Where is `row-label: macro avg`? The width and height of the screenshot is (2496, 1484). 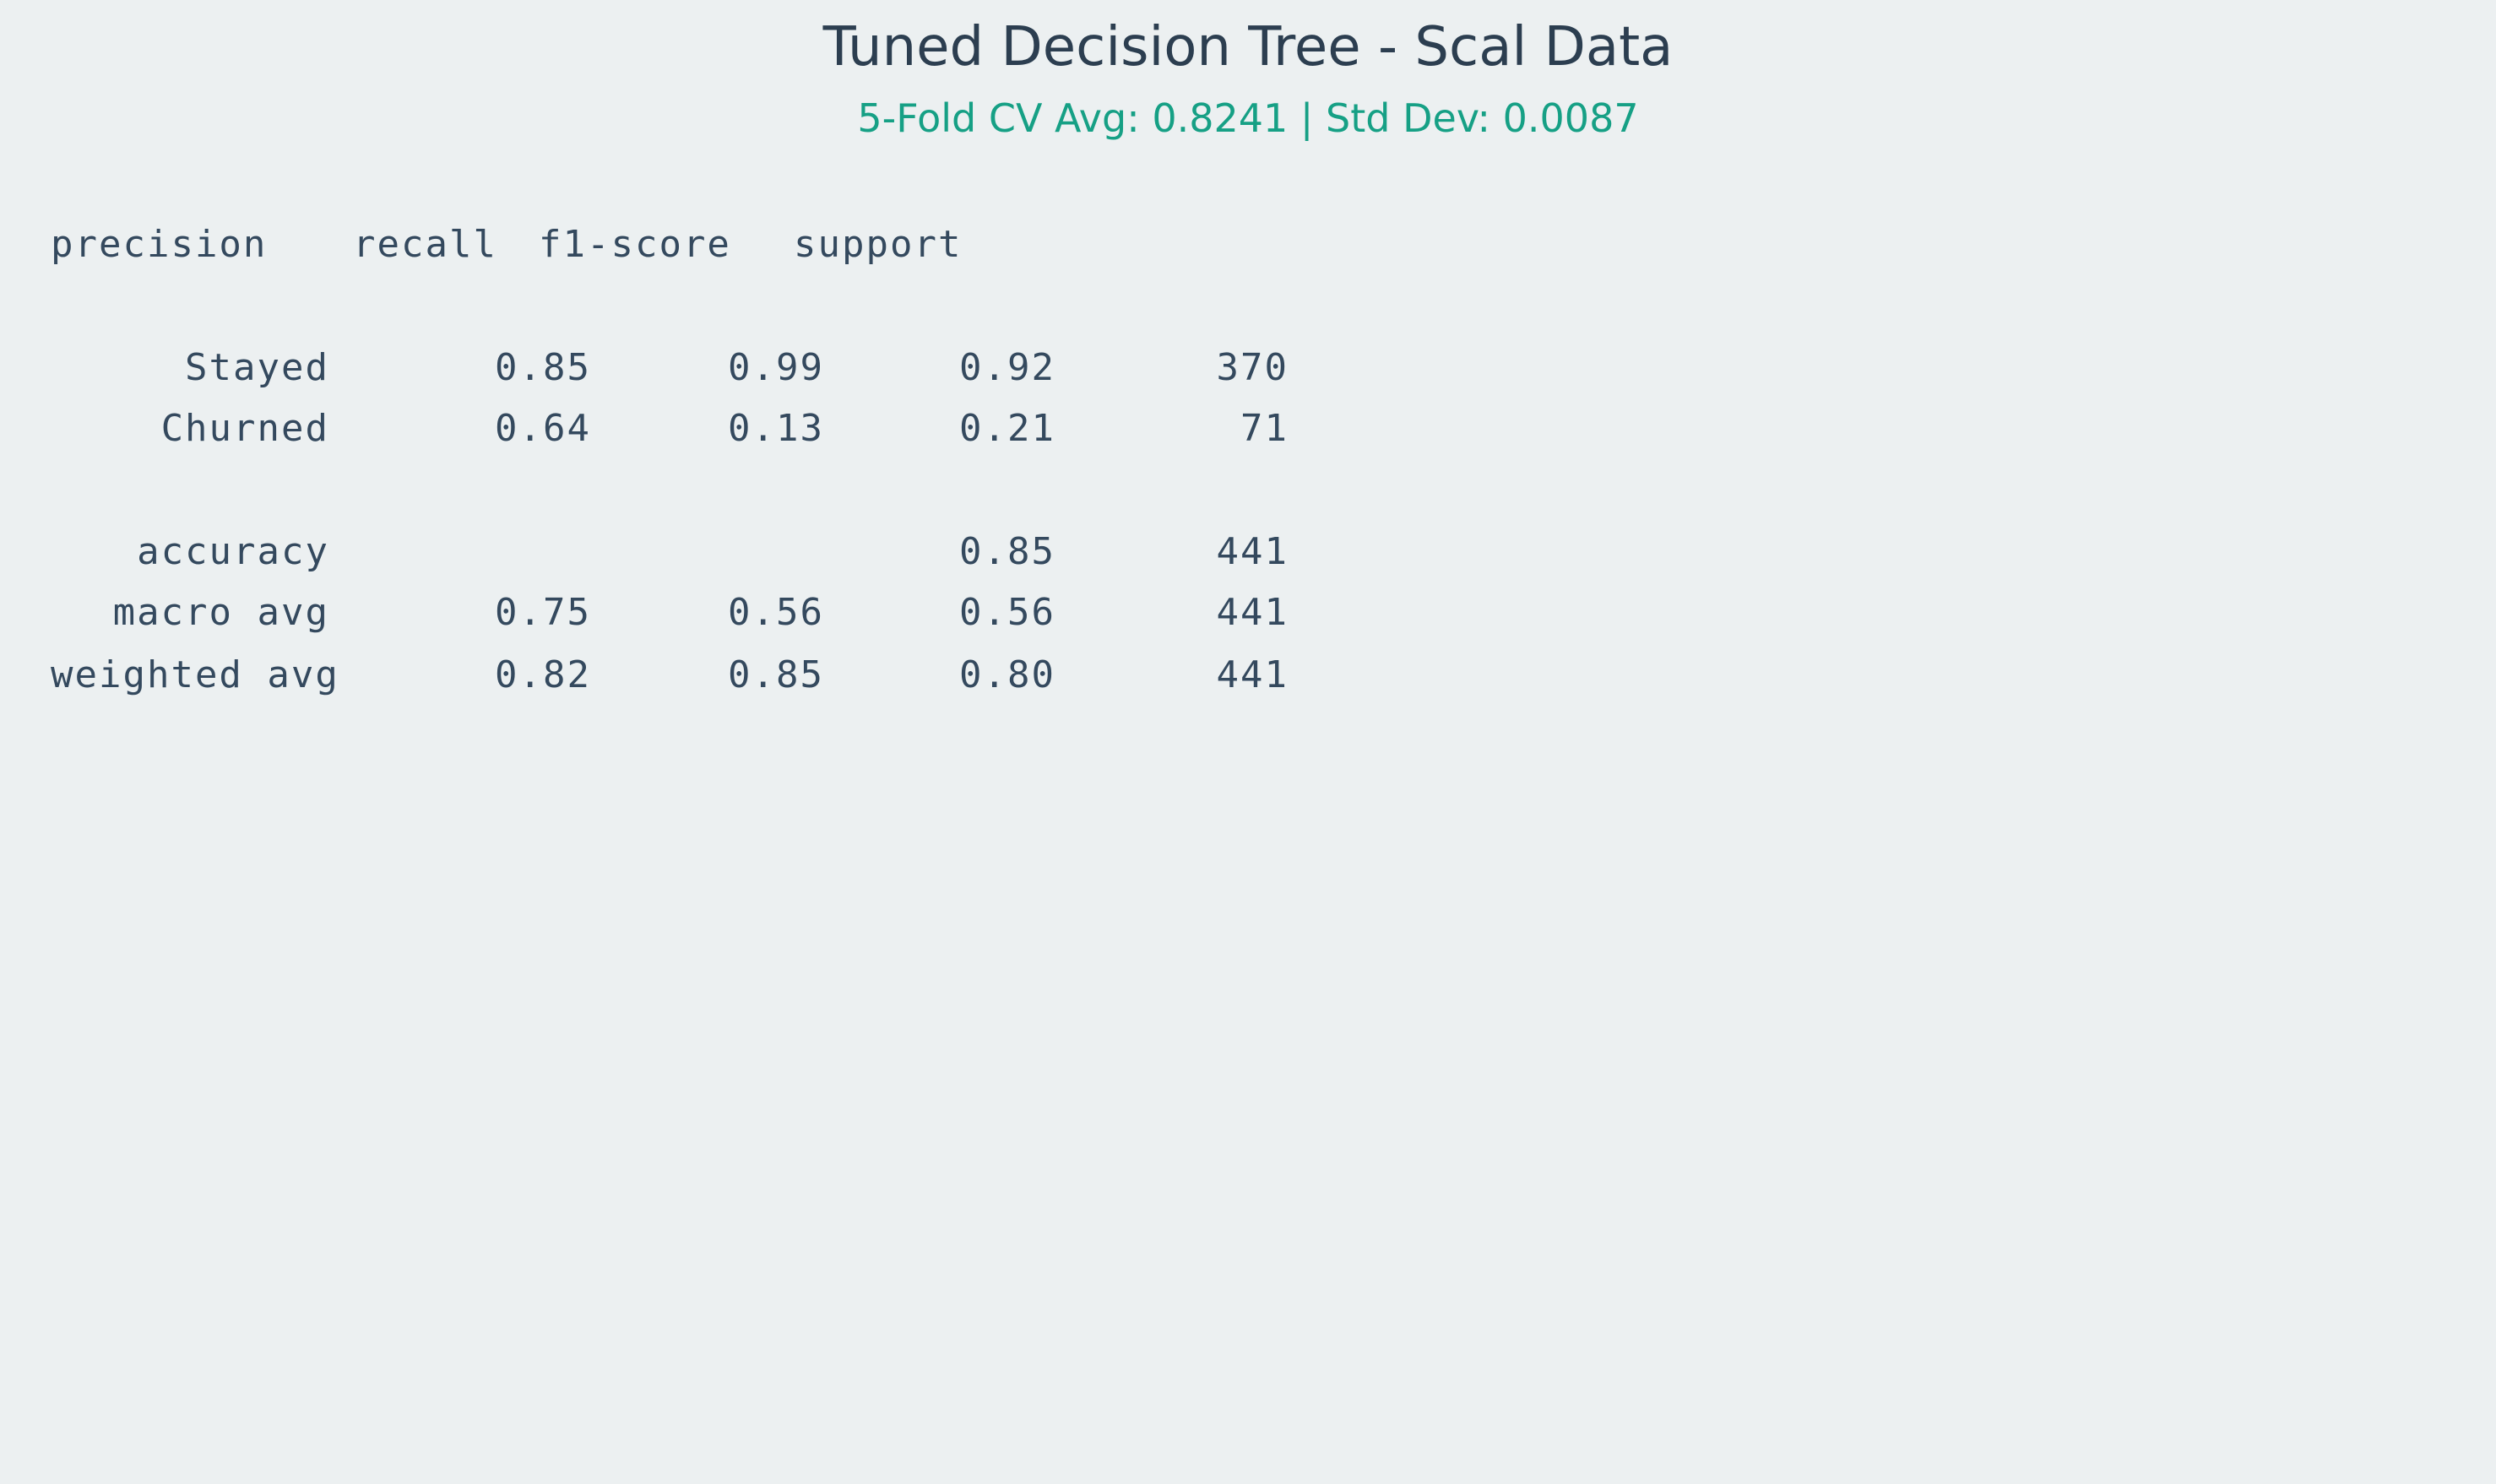
row-label: macro avg is located at coordinates (220, 612).